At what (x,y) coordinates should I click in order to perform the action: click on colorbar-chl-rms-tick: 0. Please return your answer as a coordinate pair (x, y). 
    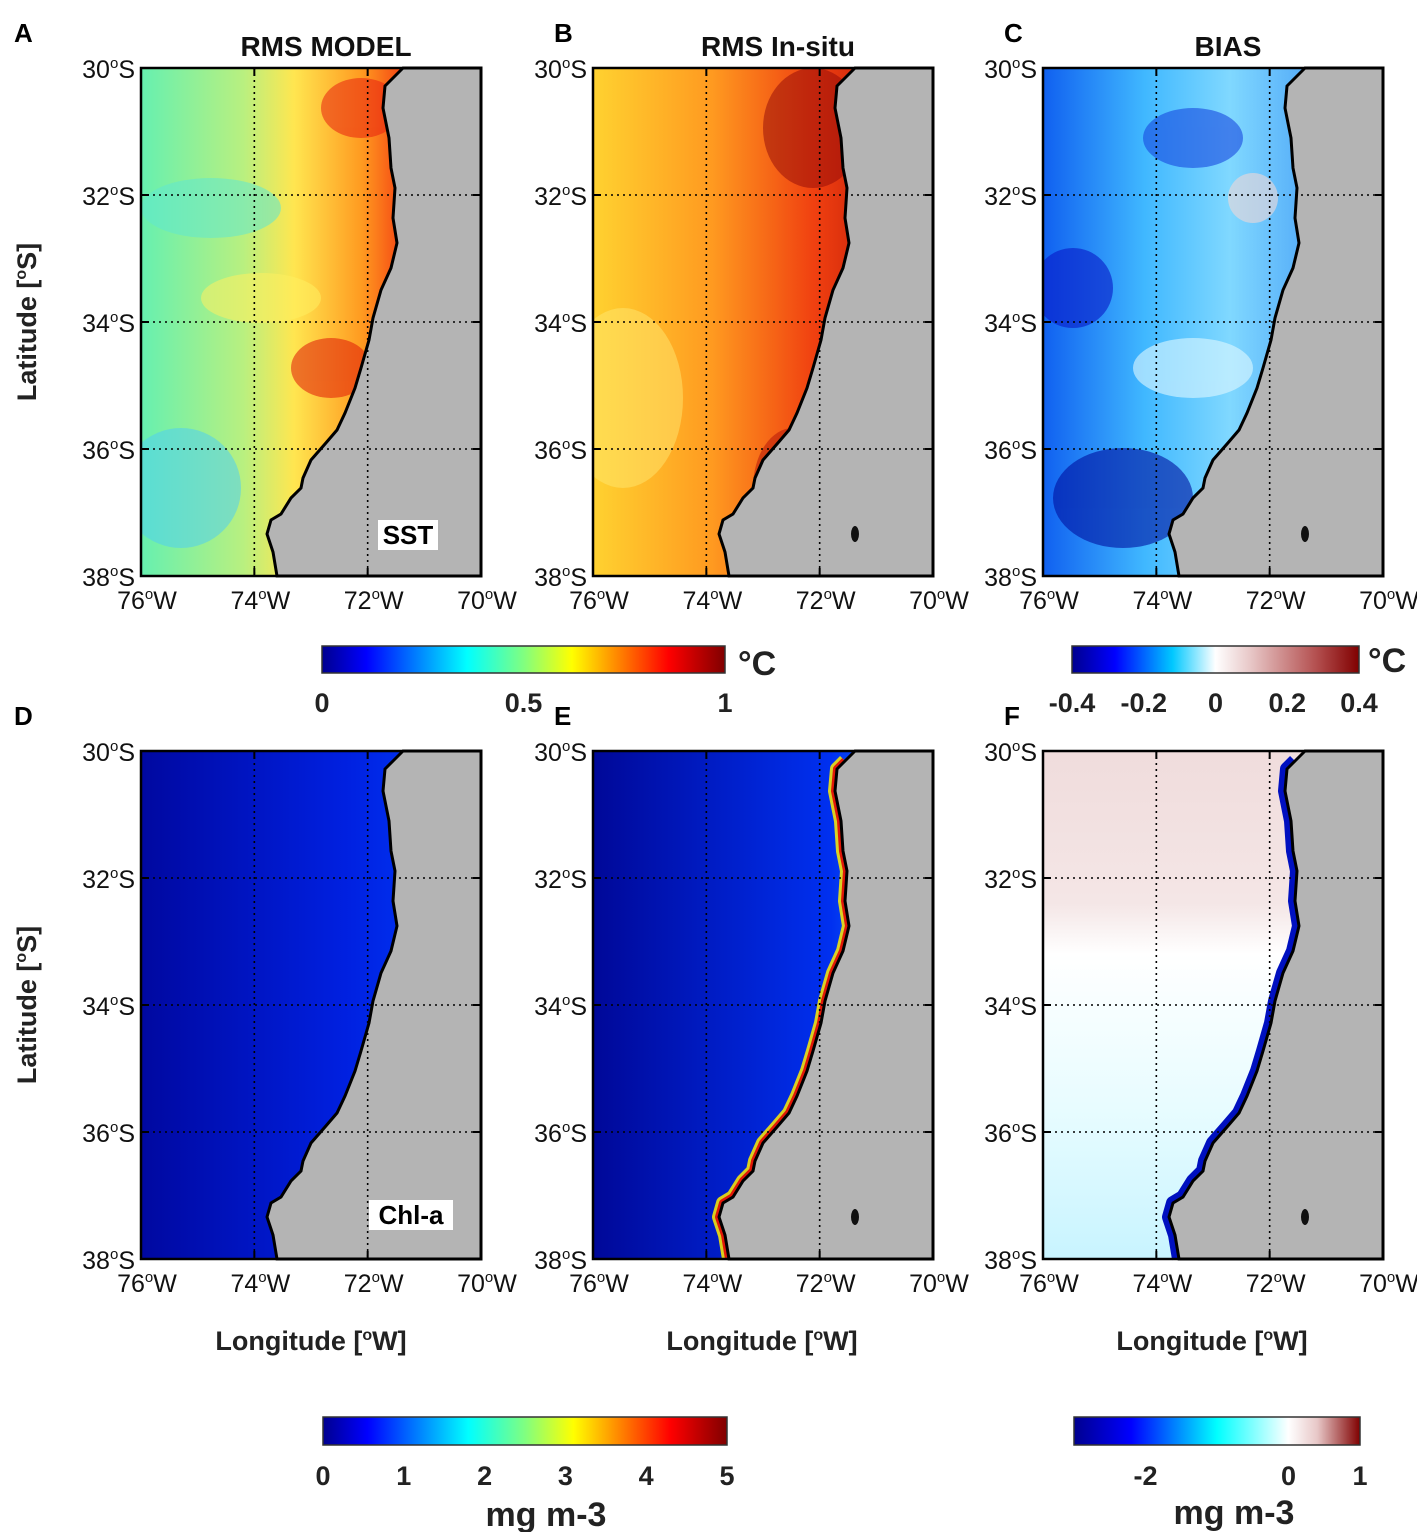
    Looking at the image, I should click on (322, 1476).